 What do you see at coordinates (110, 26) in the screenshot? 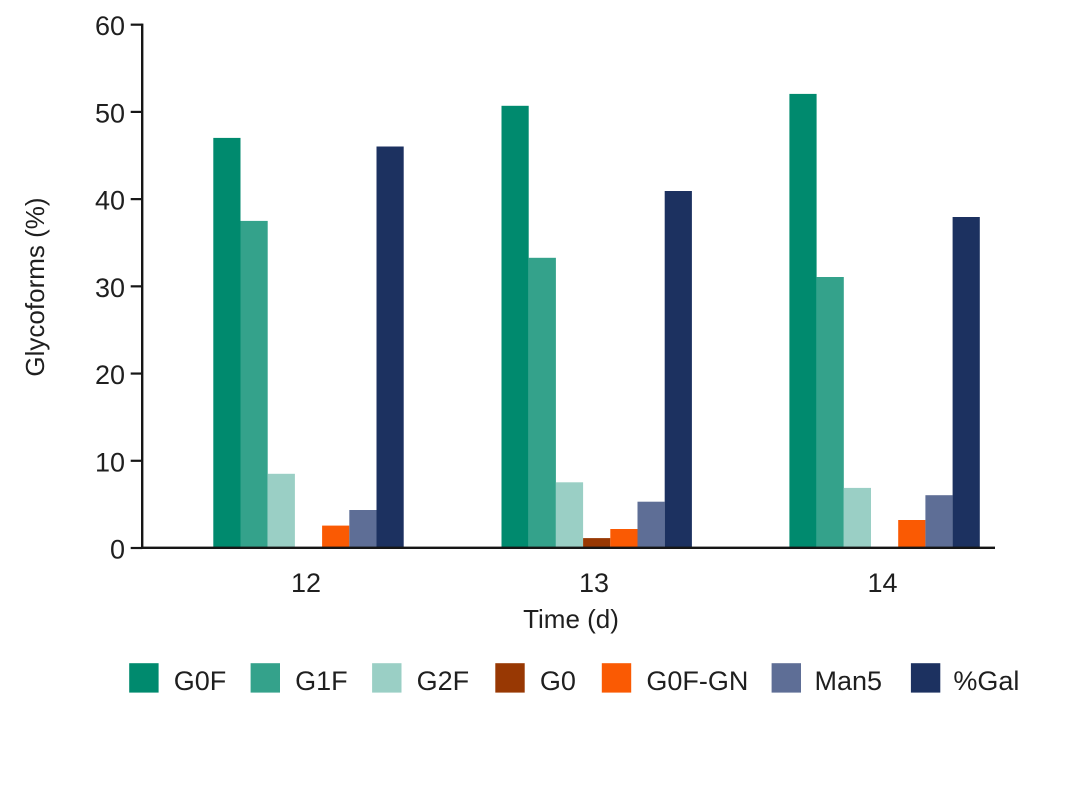
I see `svg-text: 60` at bounding box center [110, 26].